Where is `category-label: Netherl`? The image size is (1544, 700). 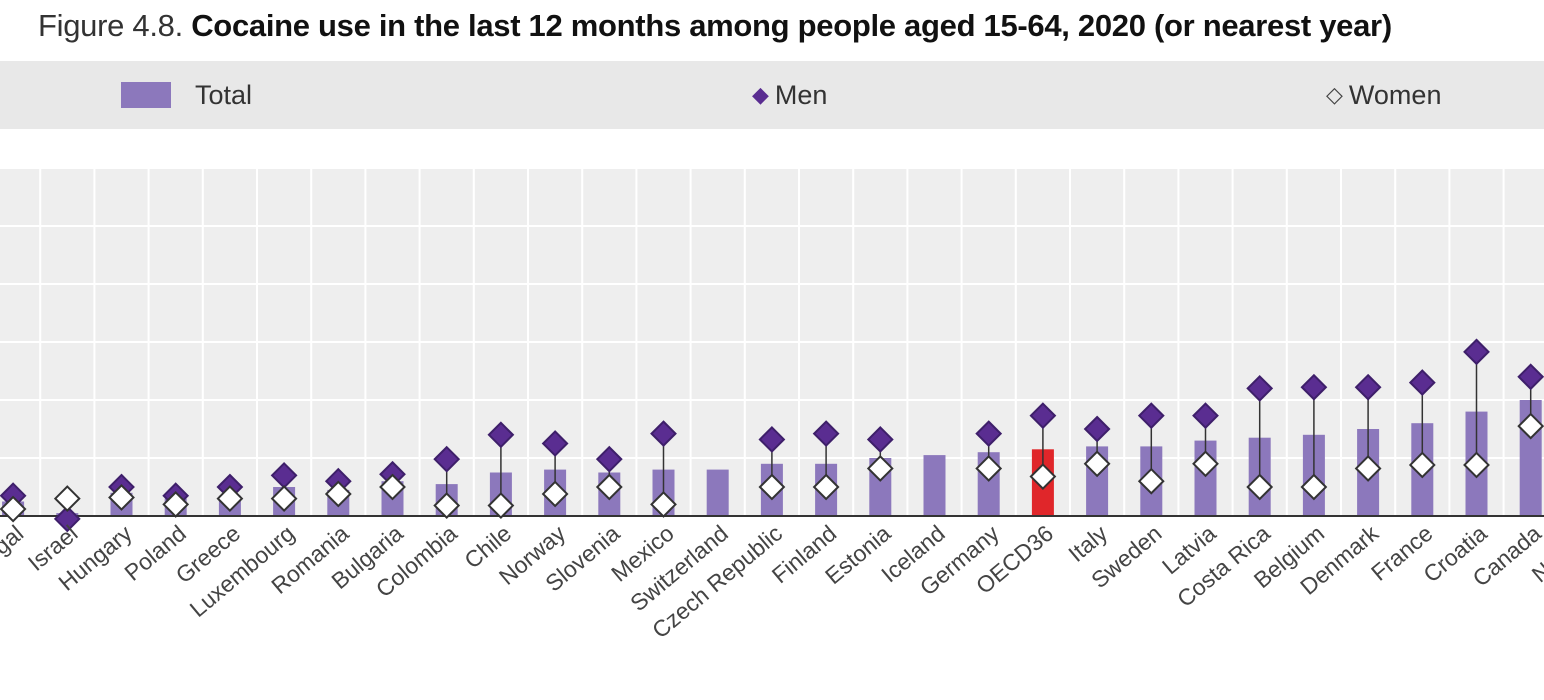
category-label: Netherl is located at coordinates (1535, 554).